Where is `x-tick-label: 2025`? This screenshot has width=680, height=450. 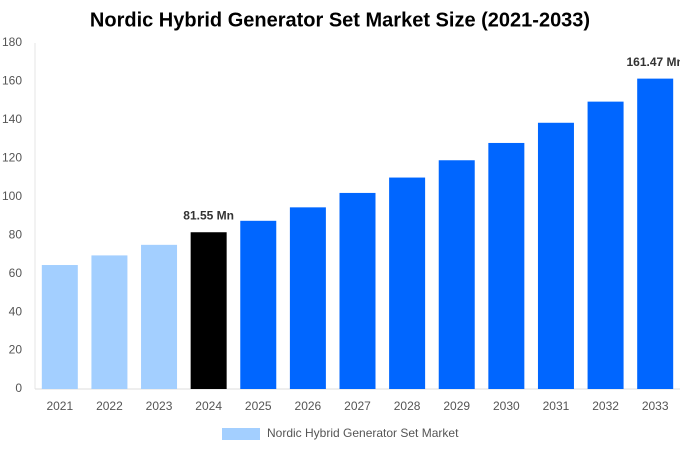
x-tick-label: 2025 is located at coordinates (258, 406).